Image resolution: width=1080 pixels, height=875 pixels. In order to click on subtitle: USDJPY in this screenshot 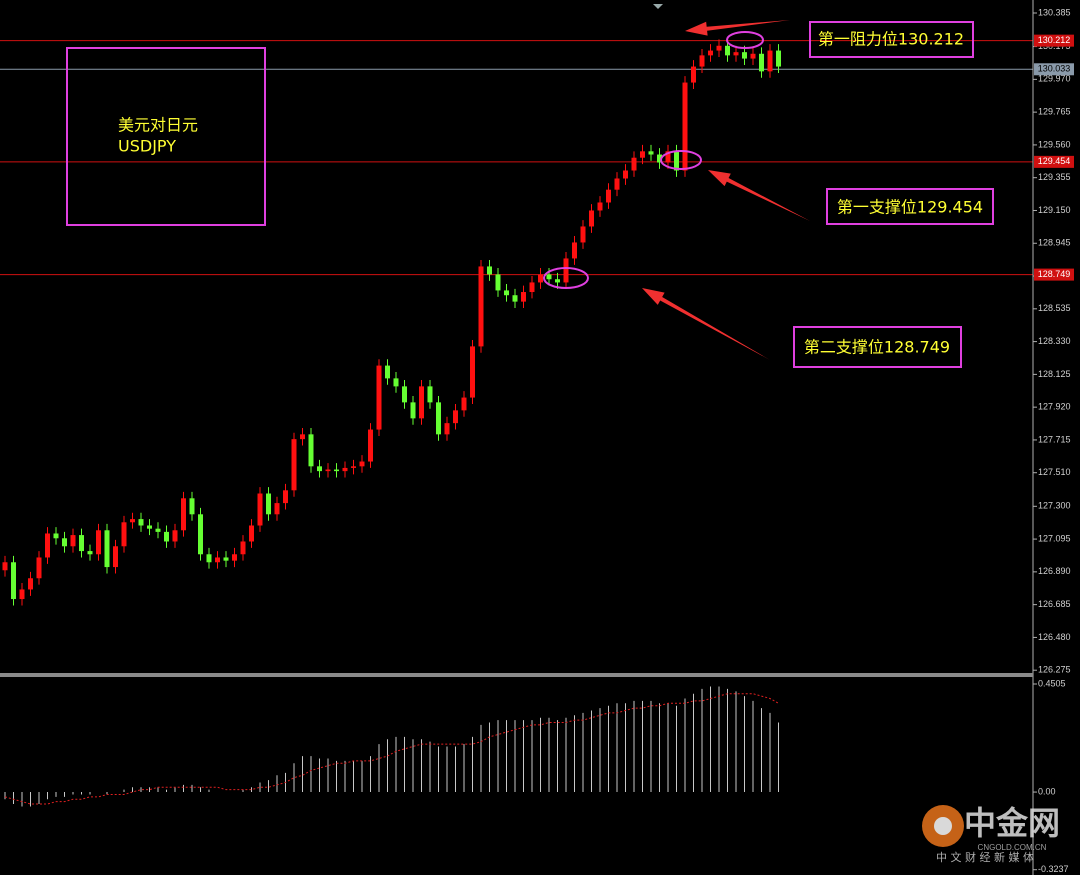, I will do `click(147, 146)`.